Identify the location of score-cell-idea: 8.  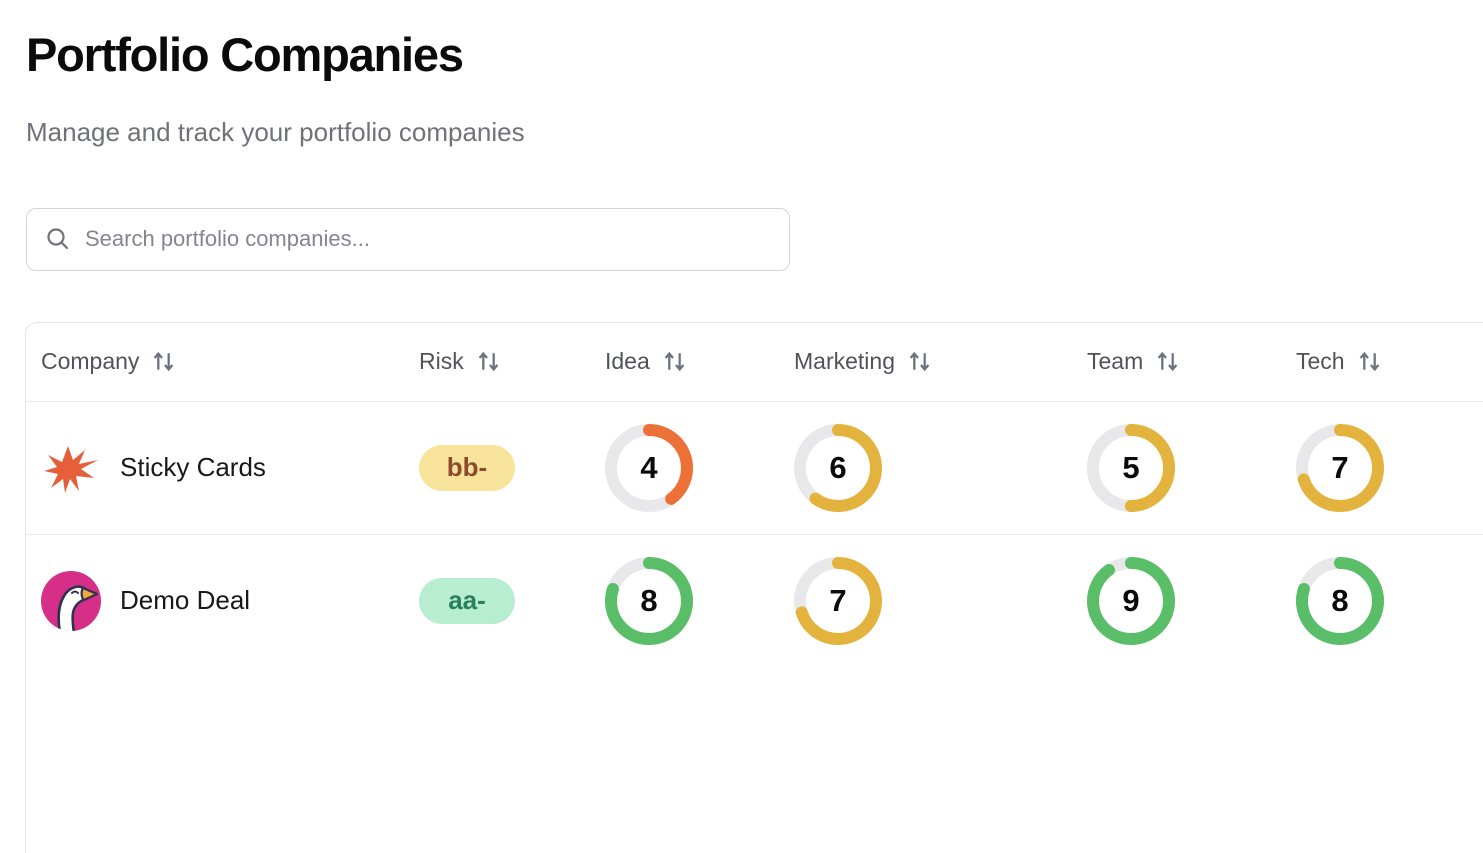
(699, 600).